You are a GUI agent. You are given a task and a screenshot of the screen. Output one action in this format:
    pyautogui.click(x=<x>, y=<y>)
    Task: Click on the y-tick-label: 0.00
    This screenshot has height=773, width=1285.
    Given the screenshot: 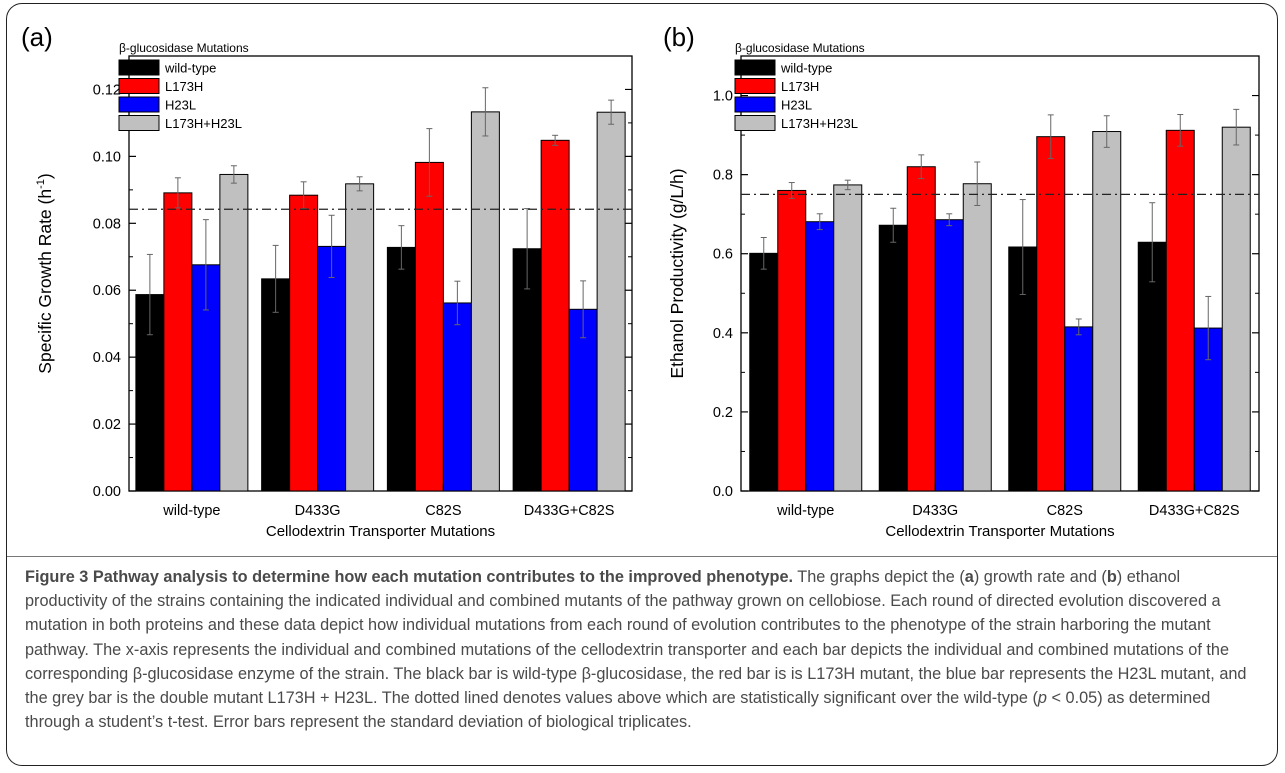 What is the action you would take?
    pyautogui.click(x=107, y=492)
    